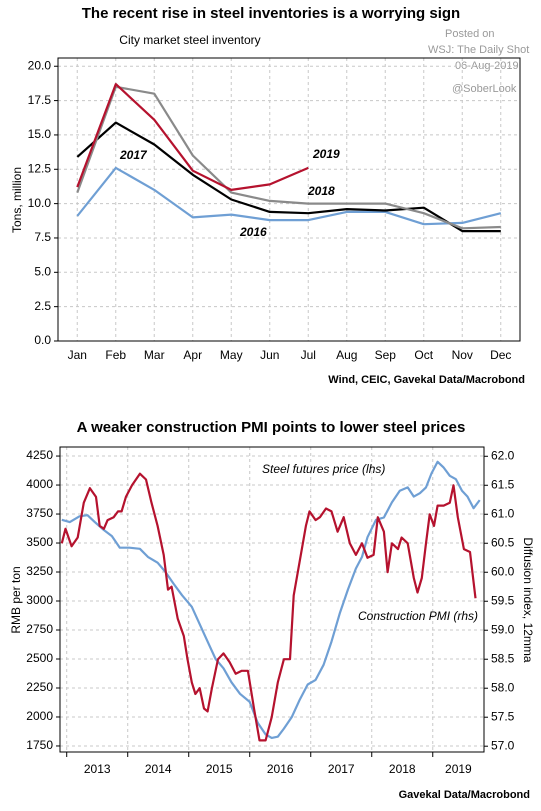 The image size is (541, 811). Describe the element at coordinates (470, 34) in the screenshot. I see `watermark: Posted on` at that location.